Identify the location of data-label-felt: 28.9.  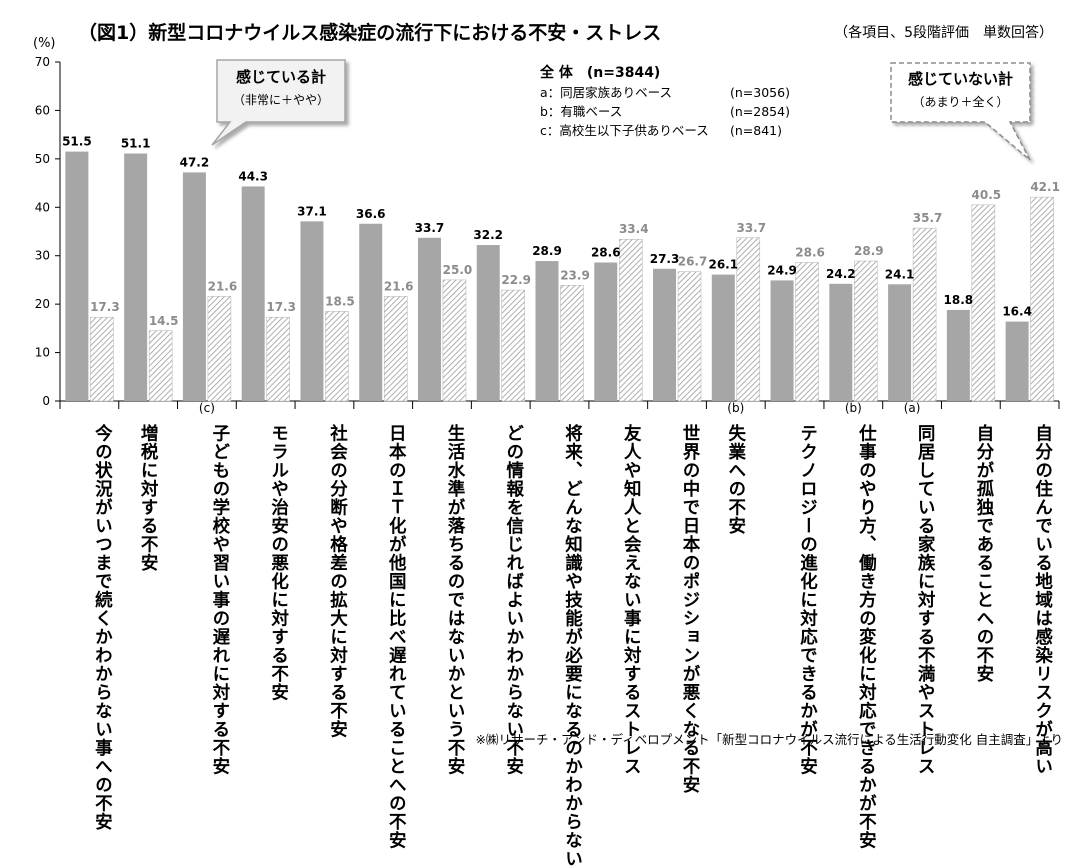
(547, 251).